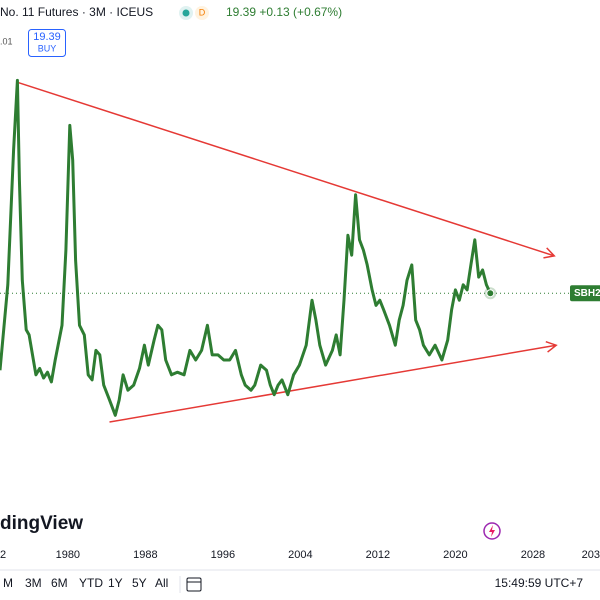 The height and width of the screenshot is (600, 600). I want to click on x-tick-label: 2, so click(3, 555).